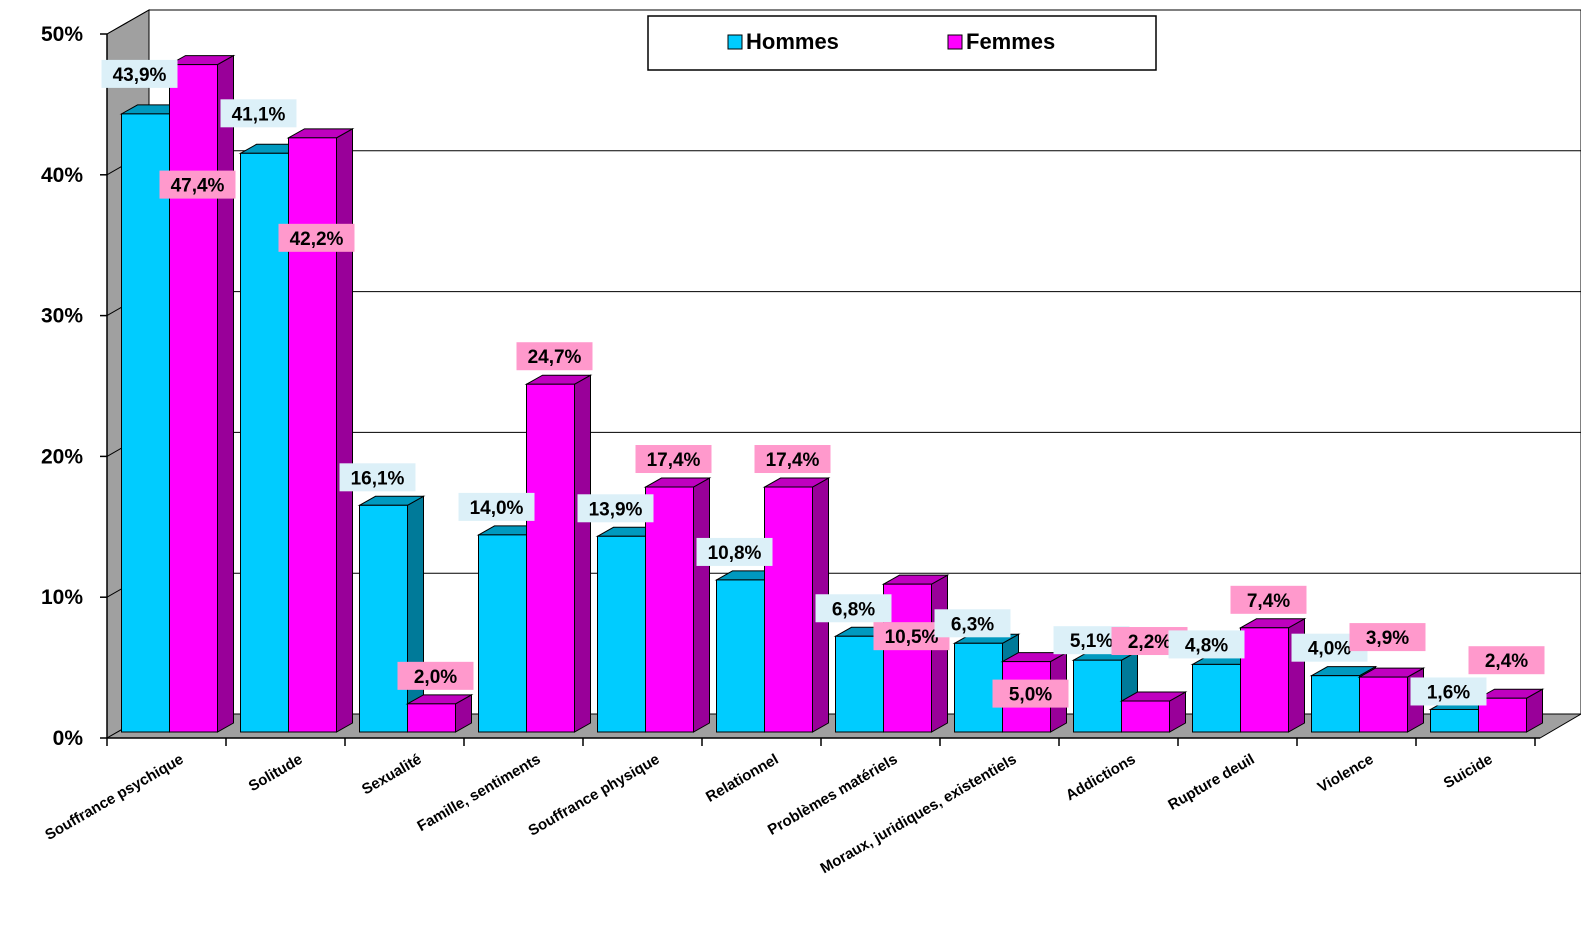 The image size is (1581, 948). What do you see at coordinates (68, 738) in the screenshot?
I see `y-tick-label: 0%` at bounding box center [68, 738].